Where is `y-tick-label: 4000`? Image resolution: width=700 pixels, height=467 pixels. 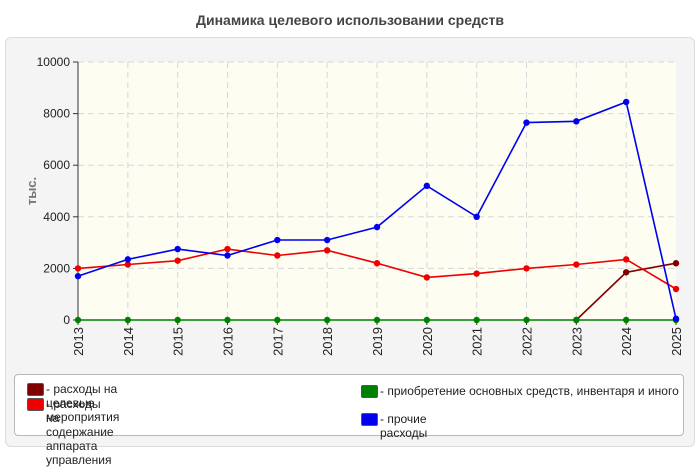
y-tick-label: 4000 is located at coordinates (56, 217).